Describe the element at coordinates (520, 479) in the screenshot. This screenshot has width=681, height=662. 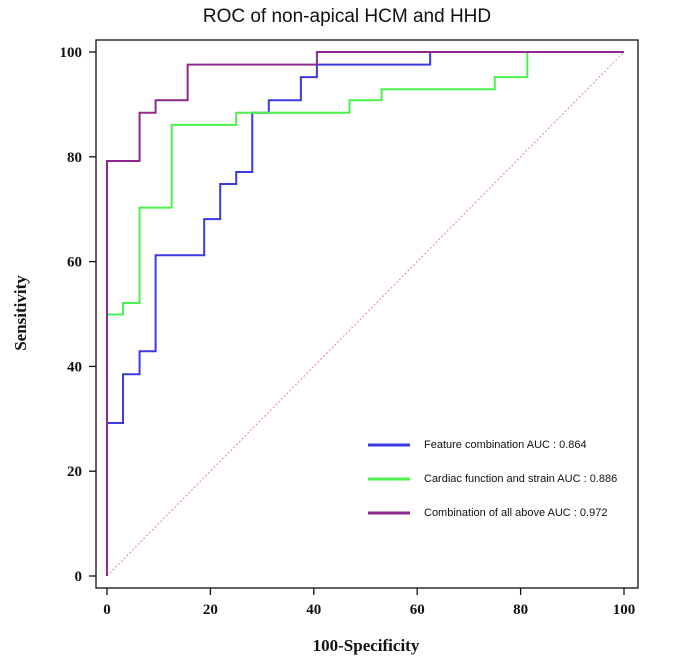
I see `legend-label-1: Cardiac function and strain AUC : 0.886` at that location.